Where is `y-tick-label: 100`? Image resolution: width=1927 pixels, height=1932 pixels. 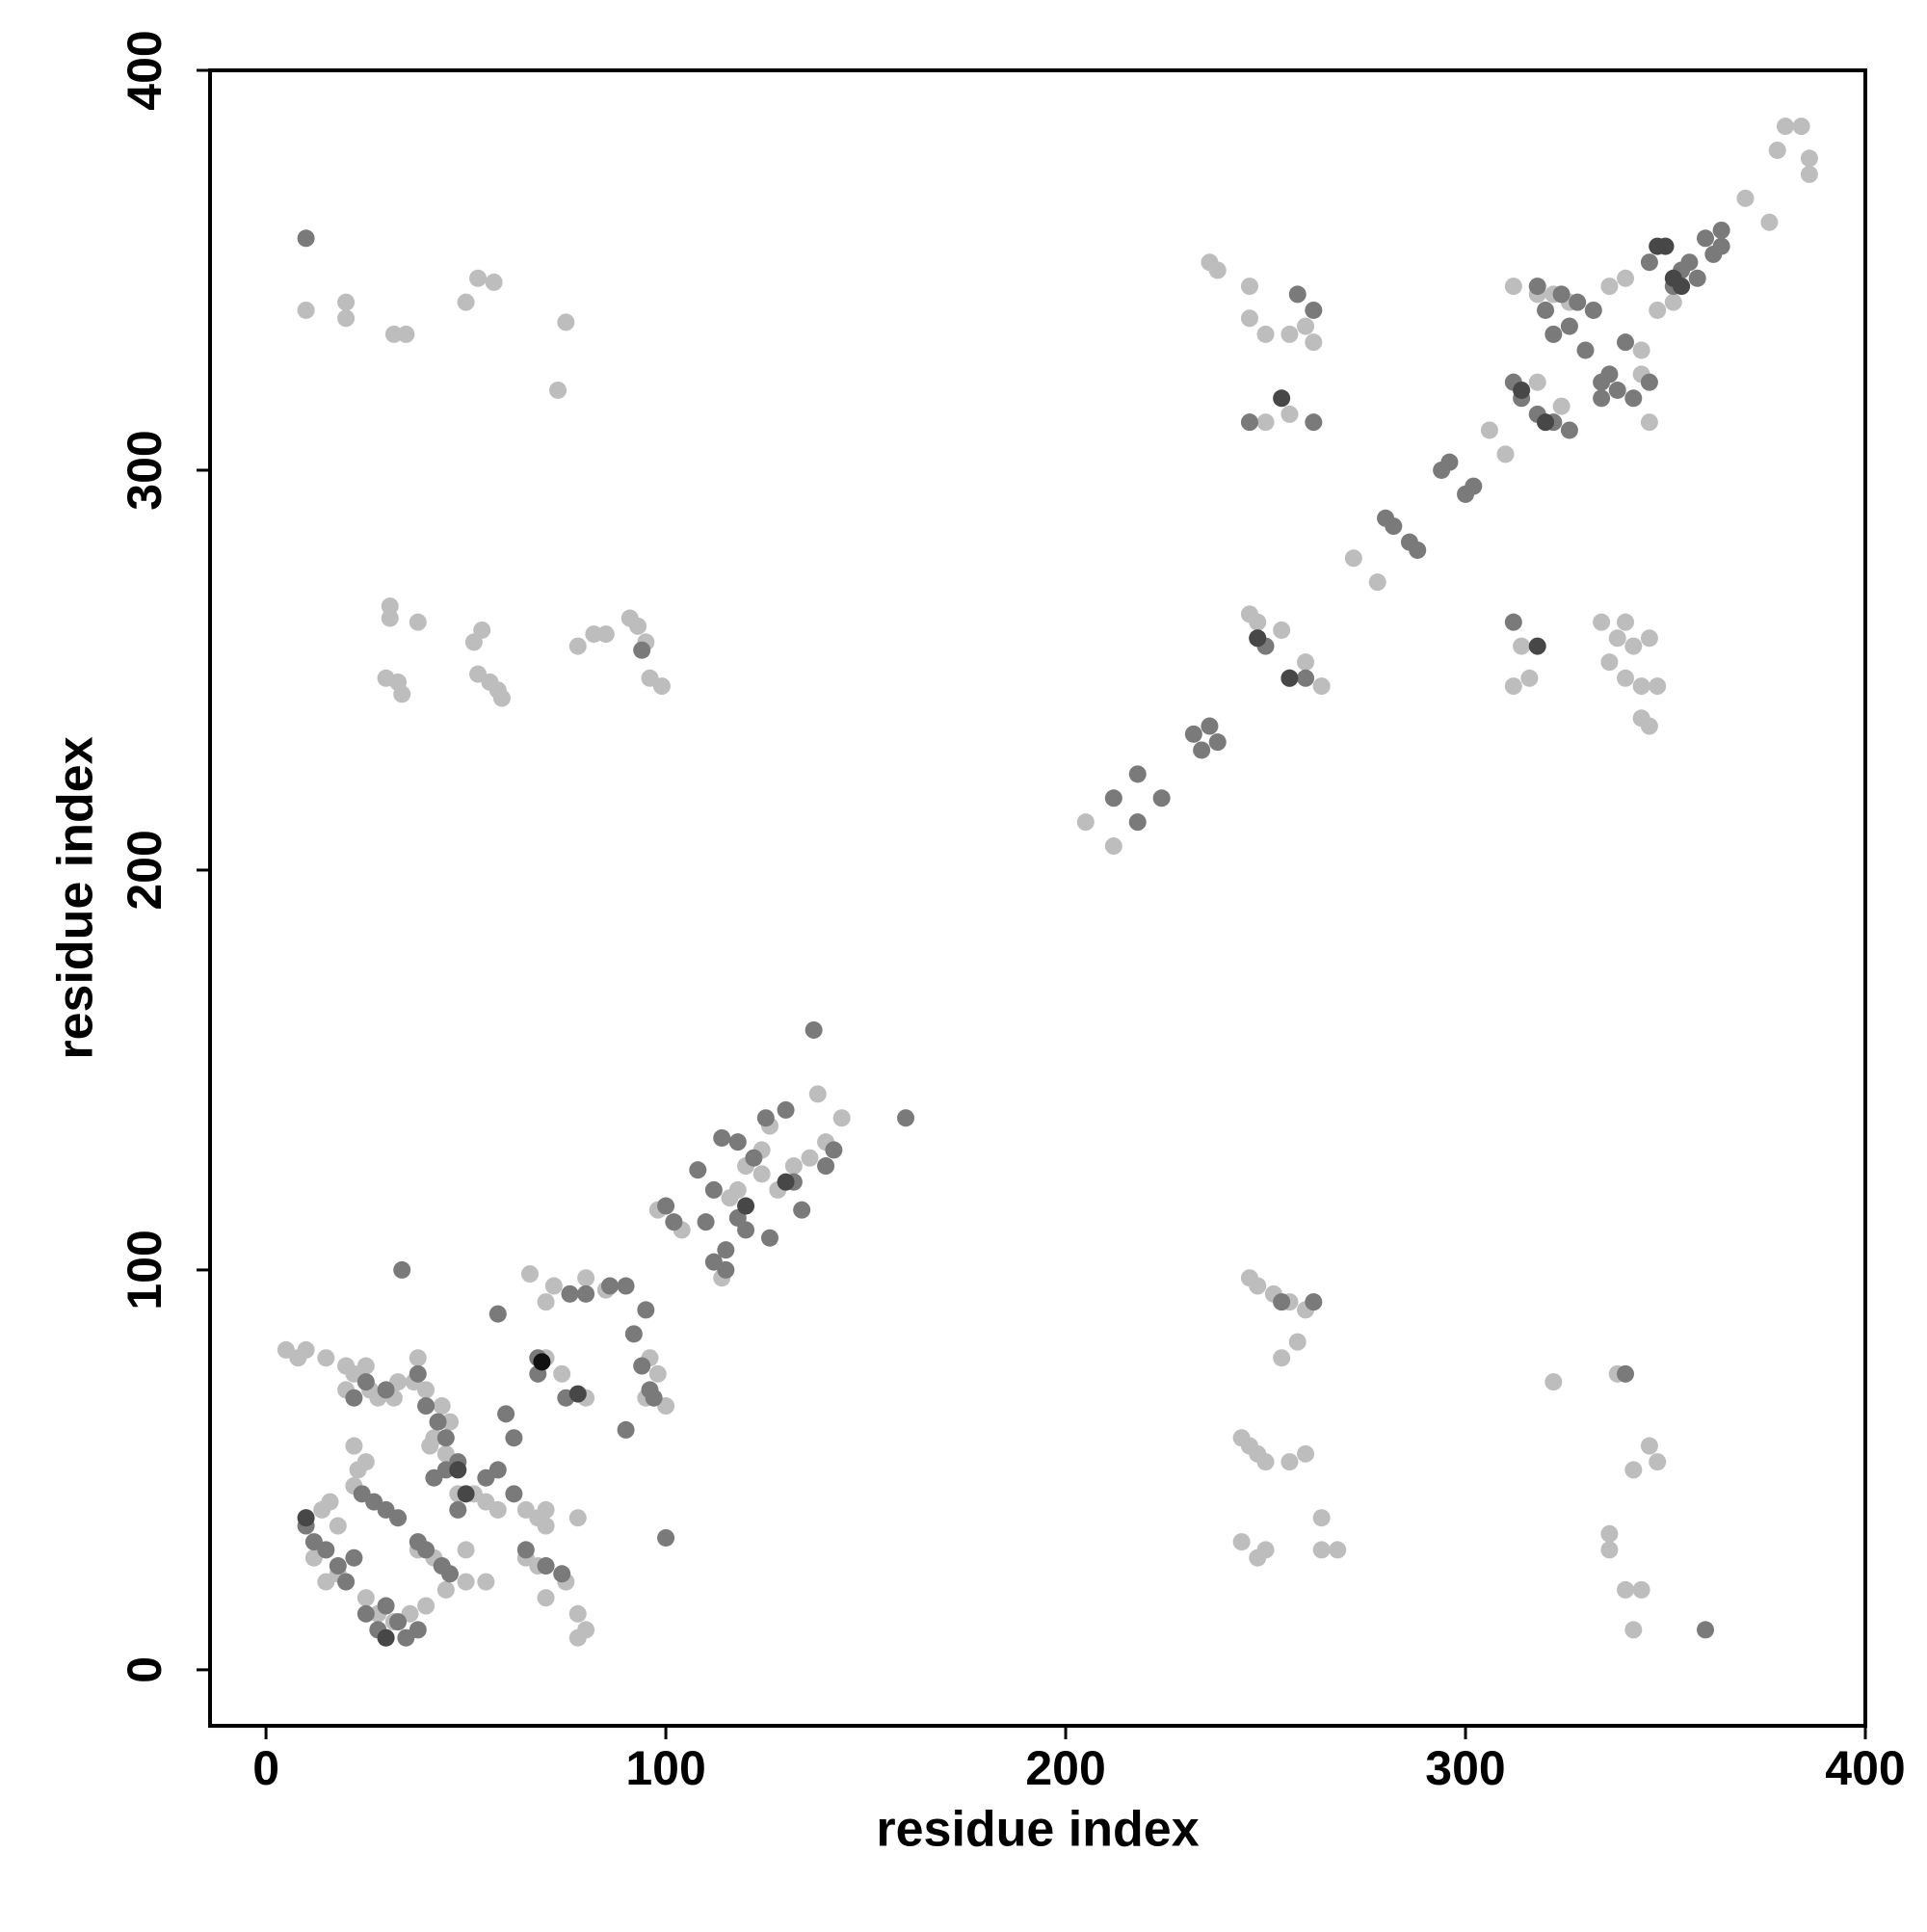
y-tick-label: 100 is located at coordinates (145, 1270).